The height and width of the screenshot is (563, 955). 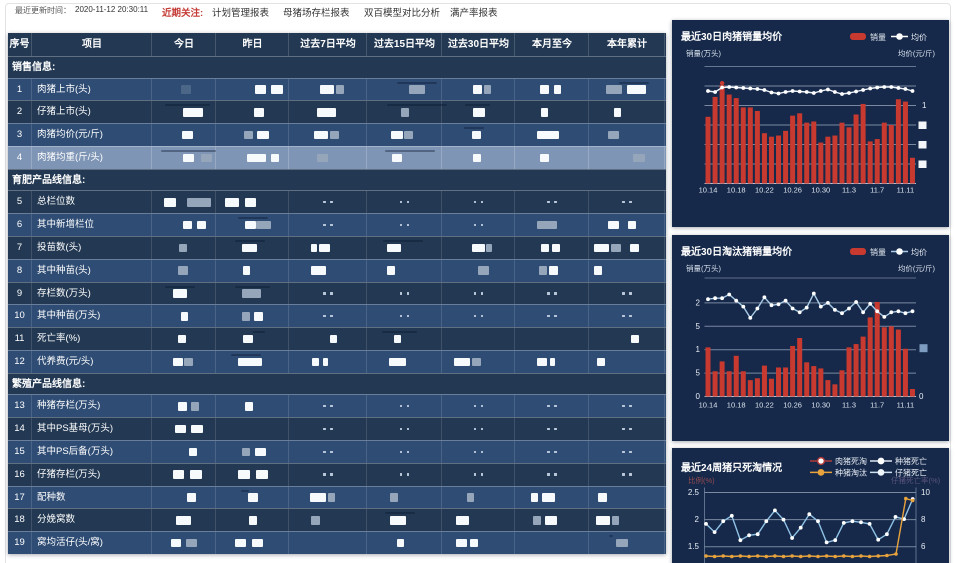 I want to click on svg-text: 10, so click(x=925, y=492).